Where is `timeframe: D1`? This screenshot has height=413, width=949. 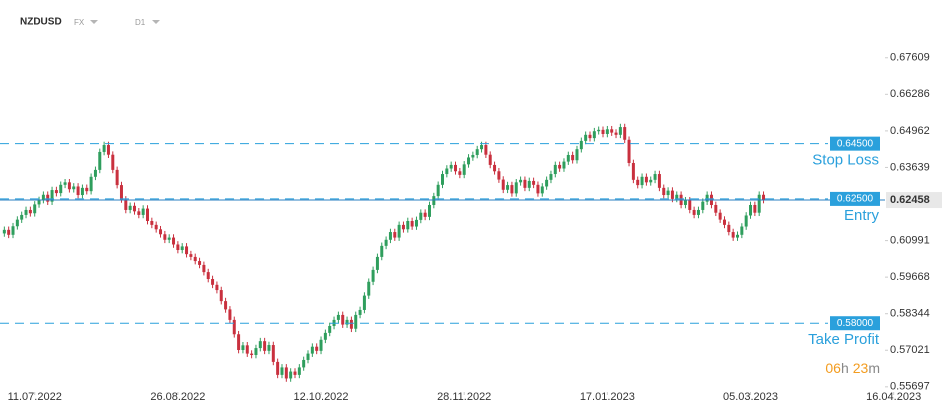
timeframe: D1 is located at coordinates (140, 22).